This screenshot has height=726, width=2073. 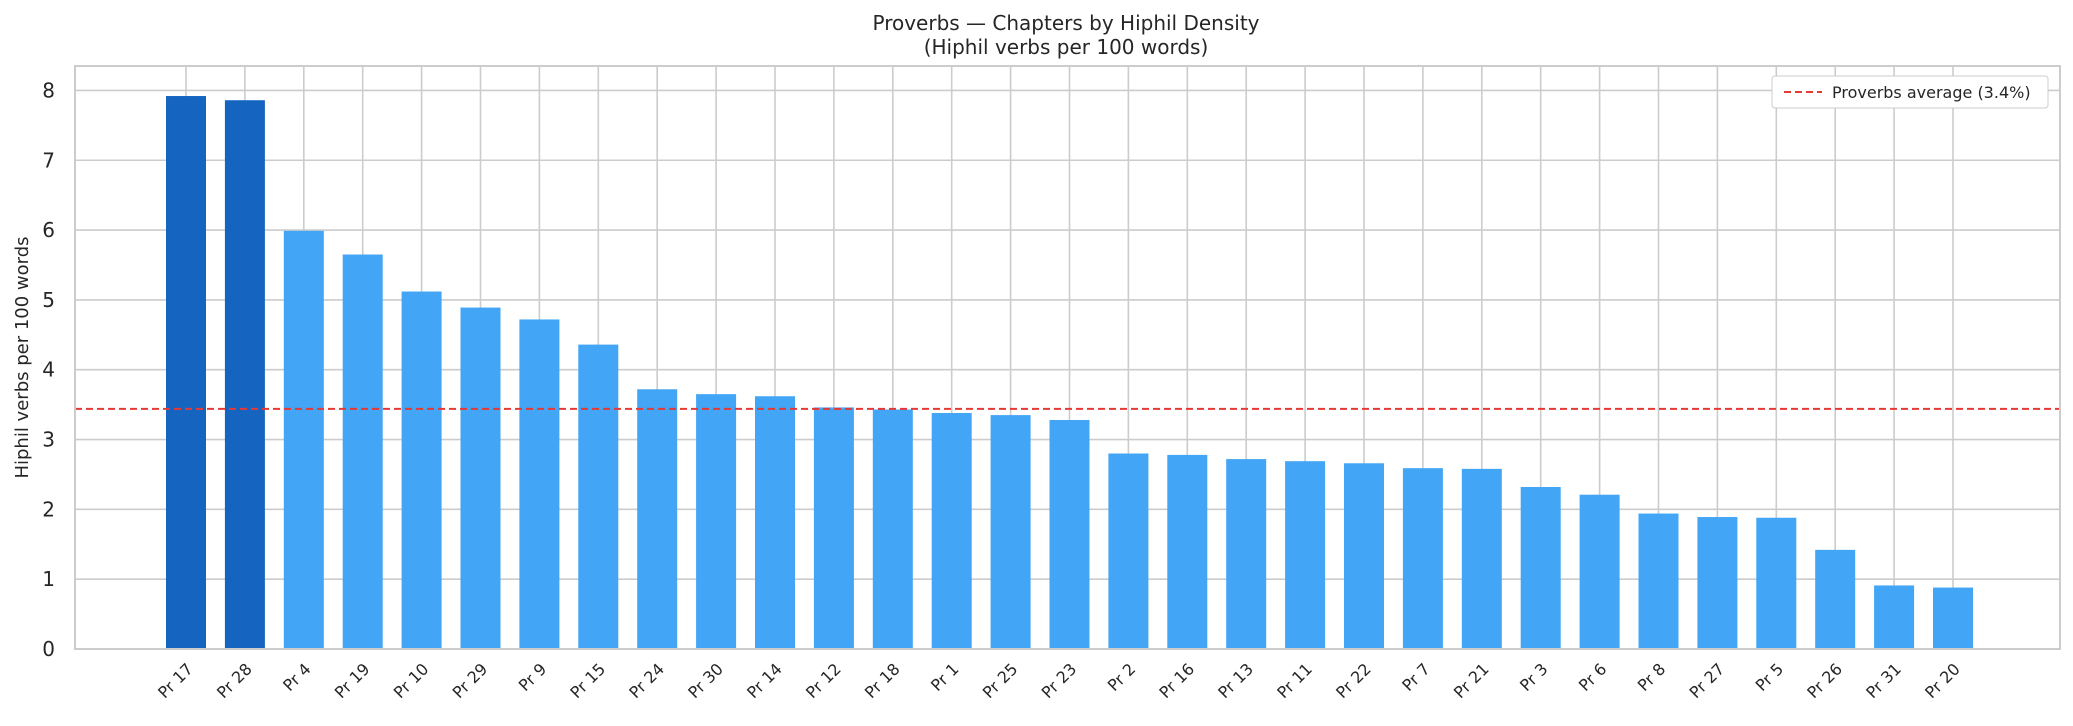 I want to click on x-tick-label: Pr 29, so click(x=470, y=680).